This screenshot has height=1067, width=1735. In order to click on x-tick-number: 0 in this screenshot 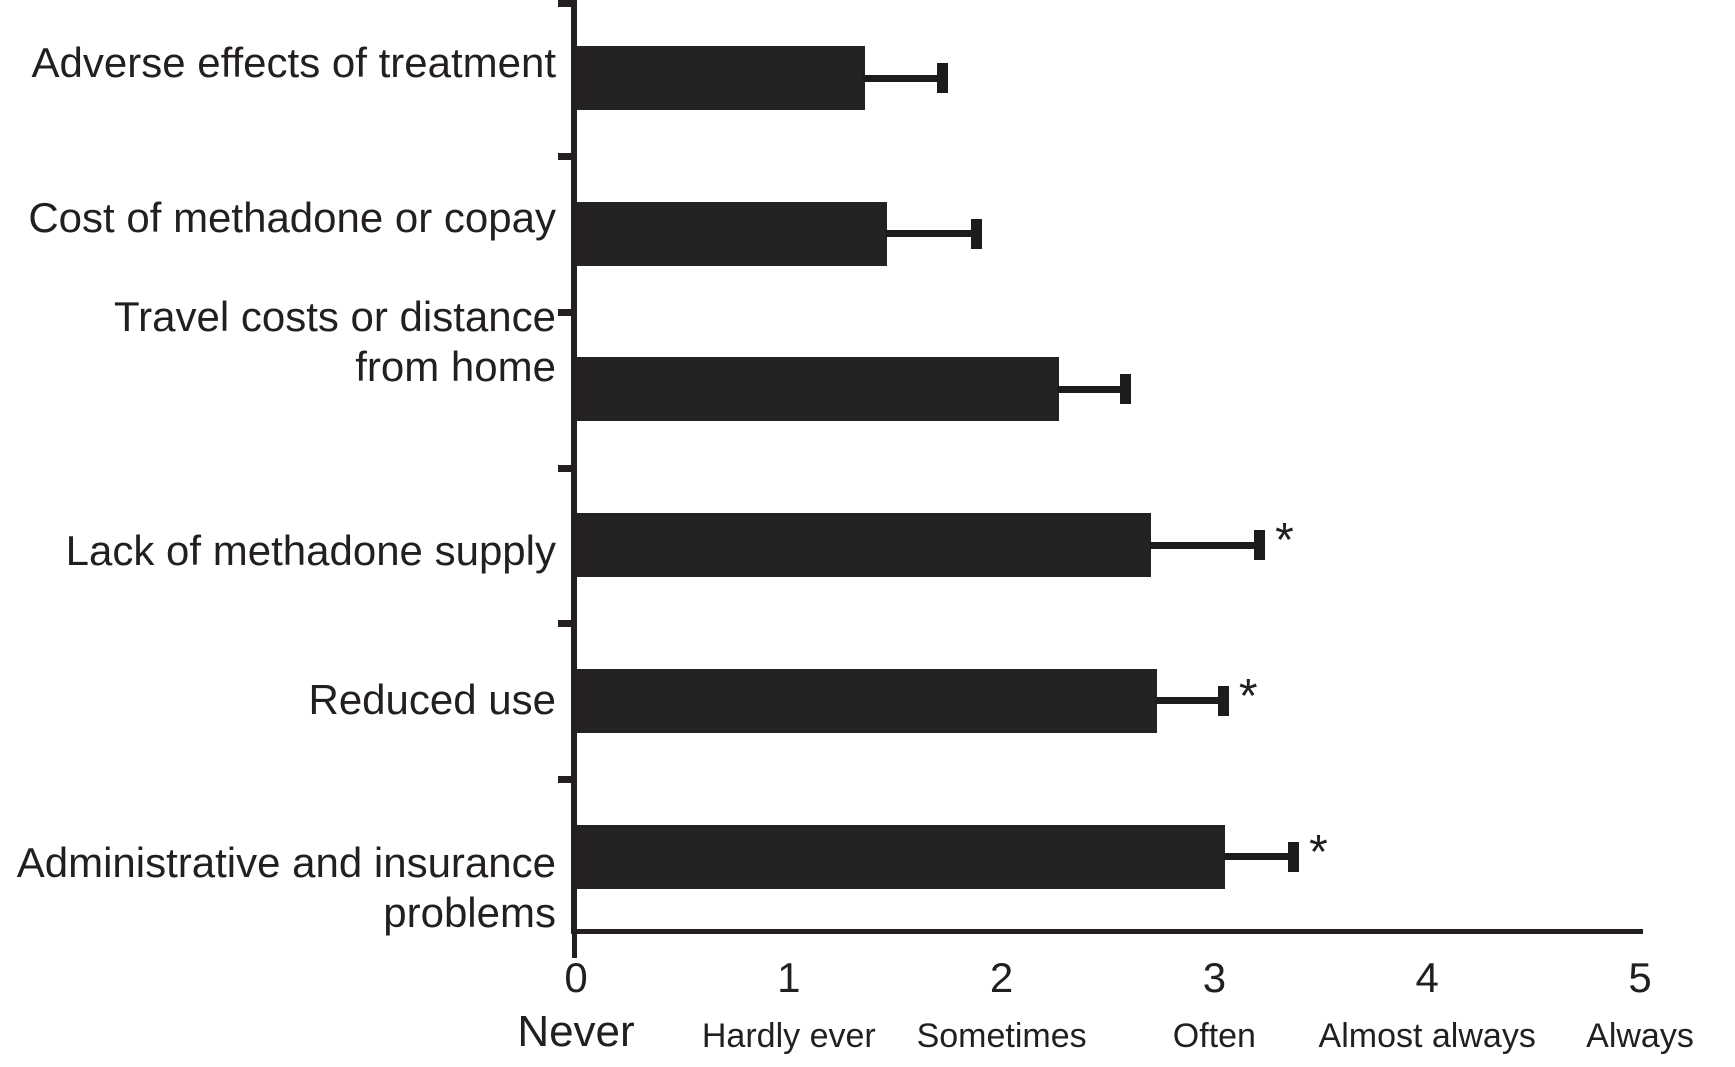, I will do `click(576, 977)`.